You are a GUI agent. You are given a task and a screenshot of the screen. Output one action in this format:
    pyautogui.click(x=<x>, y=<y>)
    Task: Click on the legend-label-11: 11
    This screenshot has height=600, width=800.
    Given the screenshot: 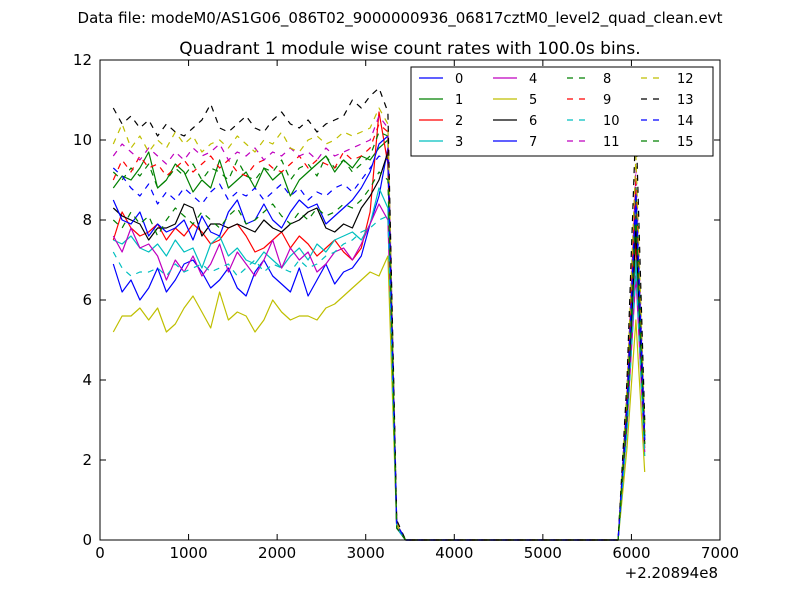 What is the action you would take?
    pyautogui.click(x=611, y=142)
    